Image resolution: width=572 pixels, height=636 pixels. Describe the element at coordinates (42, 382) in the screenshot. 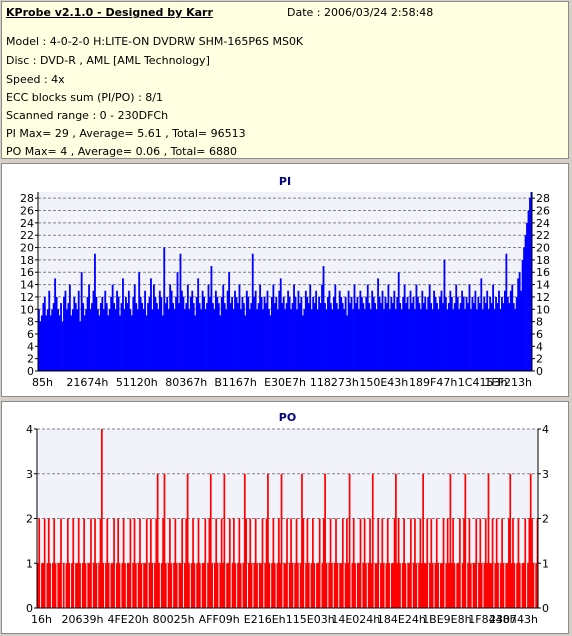

I see `pi-xtick-label: 85h` at that location.